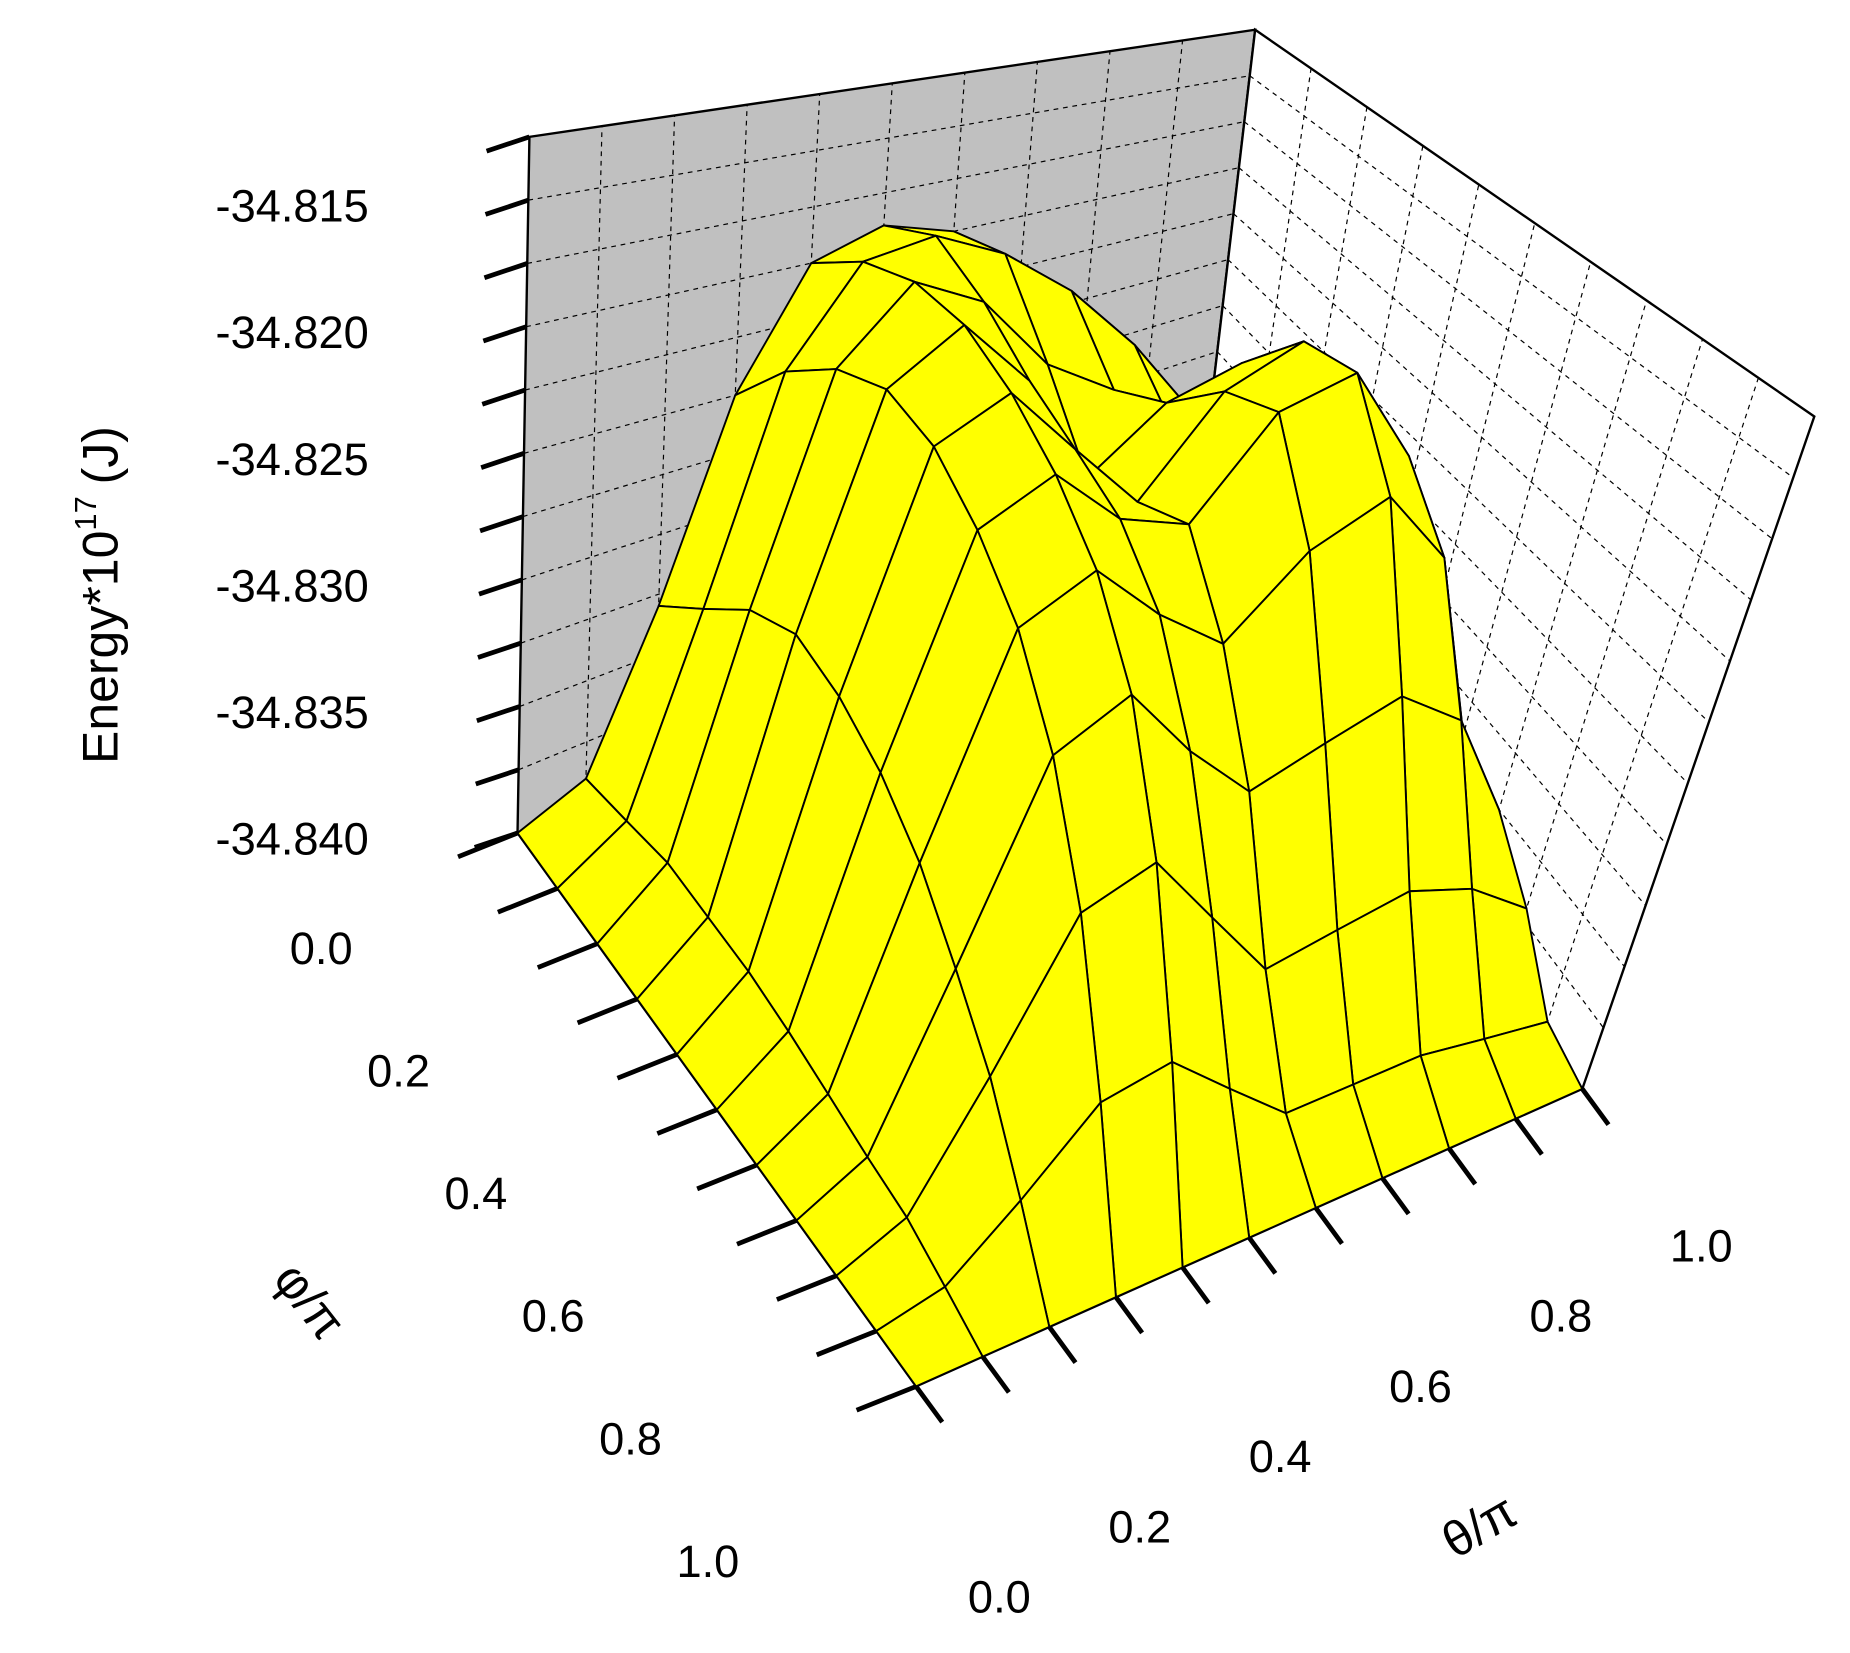  I want to click on y-tick-label: 0.2, so click(398, 1071).